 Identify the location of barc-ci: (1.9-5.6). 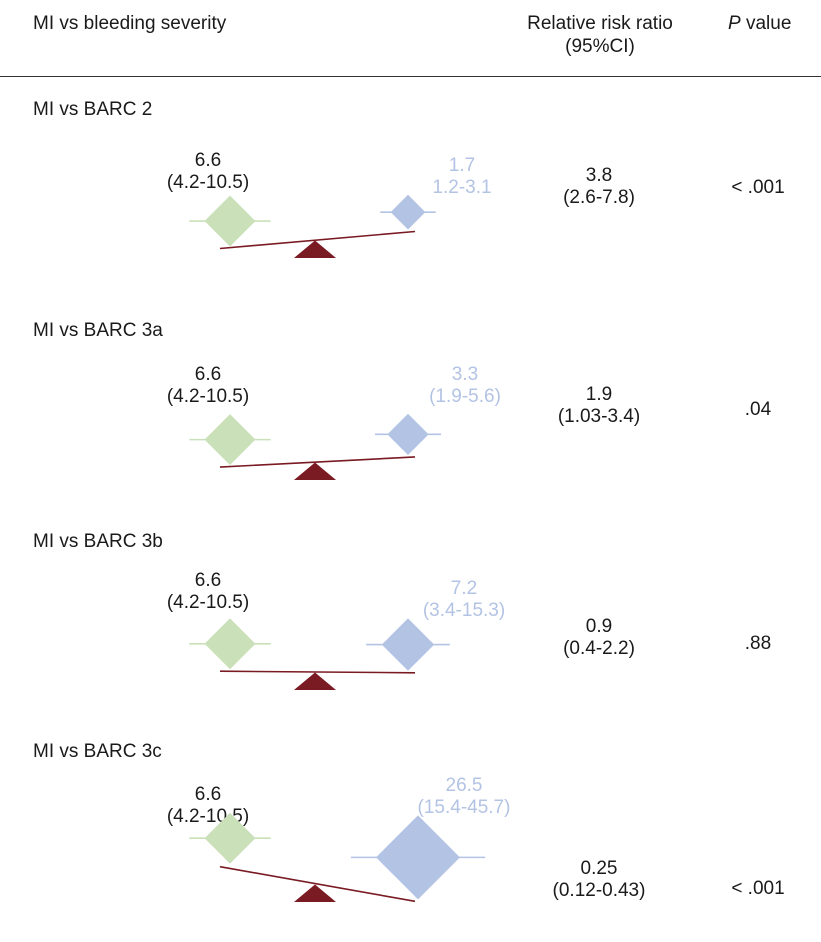
(465, 396).